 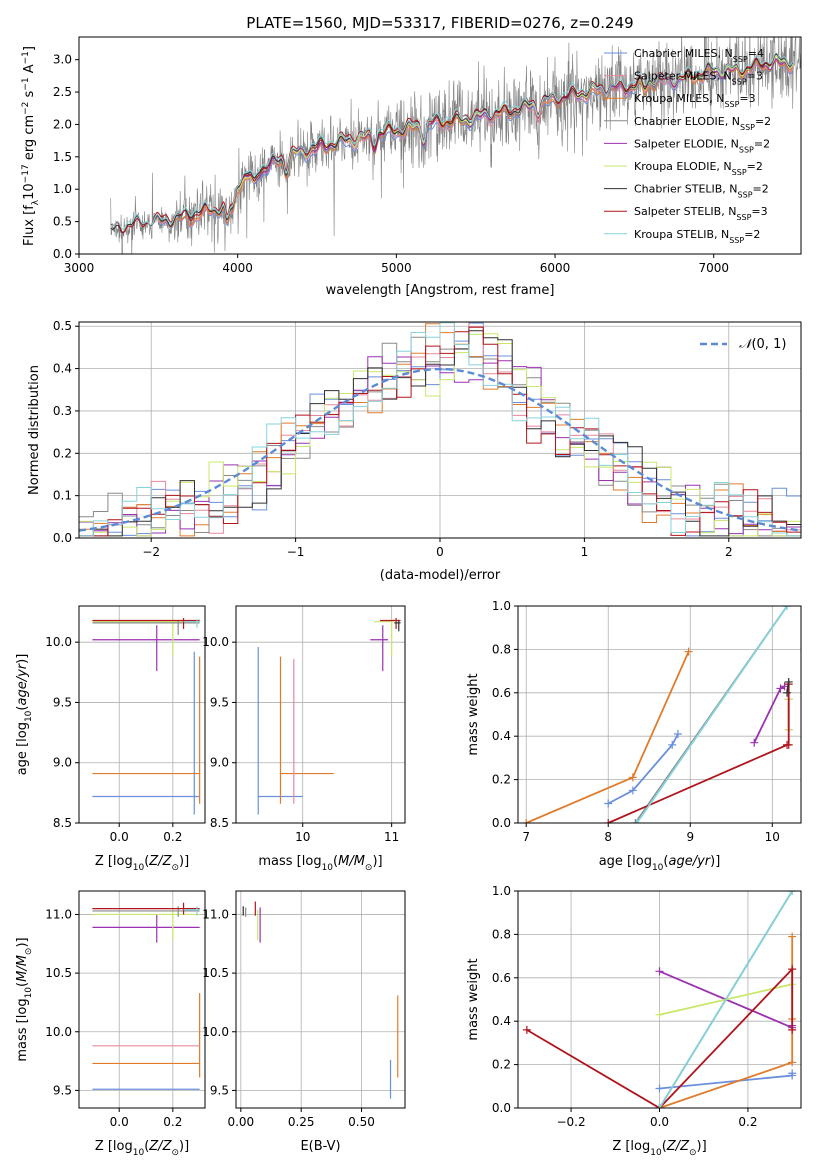 I want to click on x-tick-label: −2, so click(x=151, y=552).